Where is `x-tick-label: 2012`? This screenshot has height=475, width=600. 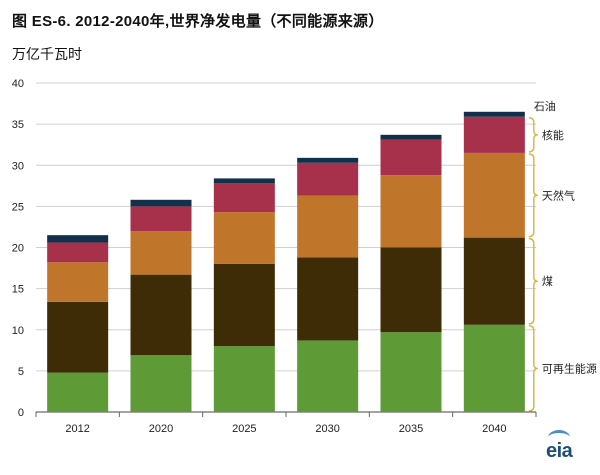 x-tick-label: 2012 is located at coordinates (77, 429).